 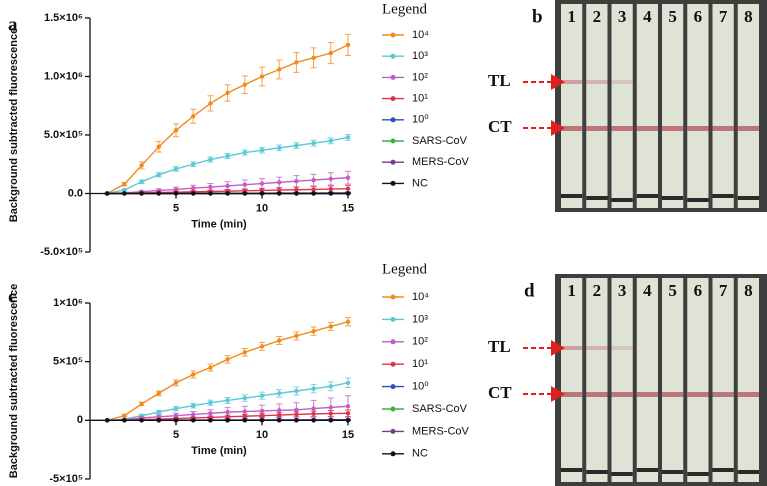 What do you see at coordinates (68, 362) in the screenshot?
I see `y-tick-label: 5×10⁵` at bounding box center [68, 362].